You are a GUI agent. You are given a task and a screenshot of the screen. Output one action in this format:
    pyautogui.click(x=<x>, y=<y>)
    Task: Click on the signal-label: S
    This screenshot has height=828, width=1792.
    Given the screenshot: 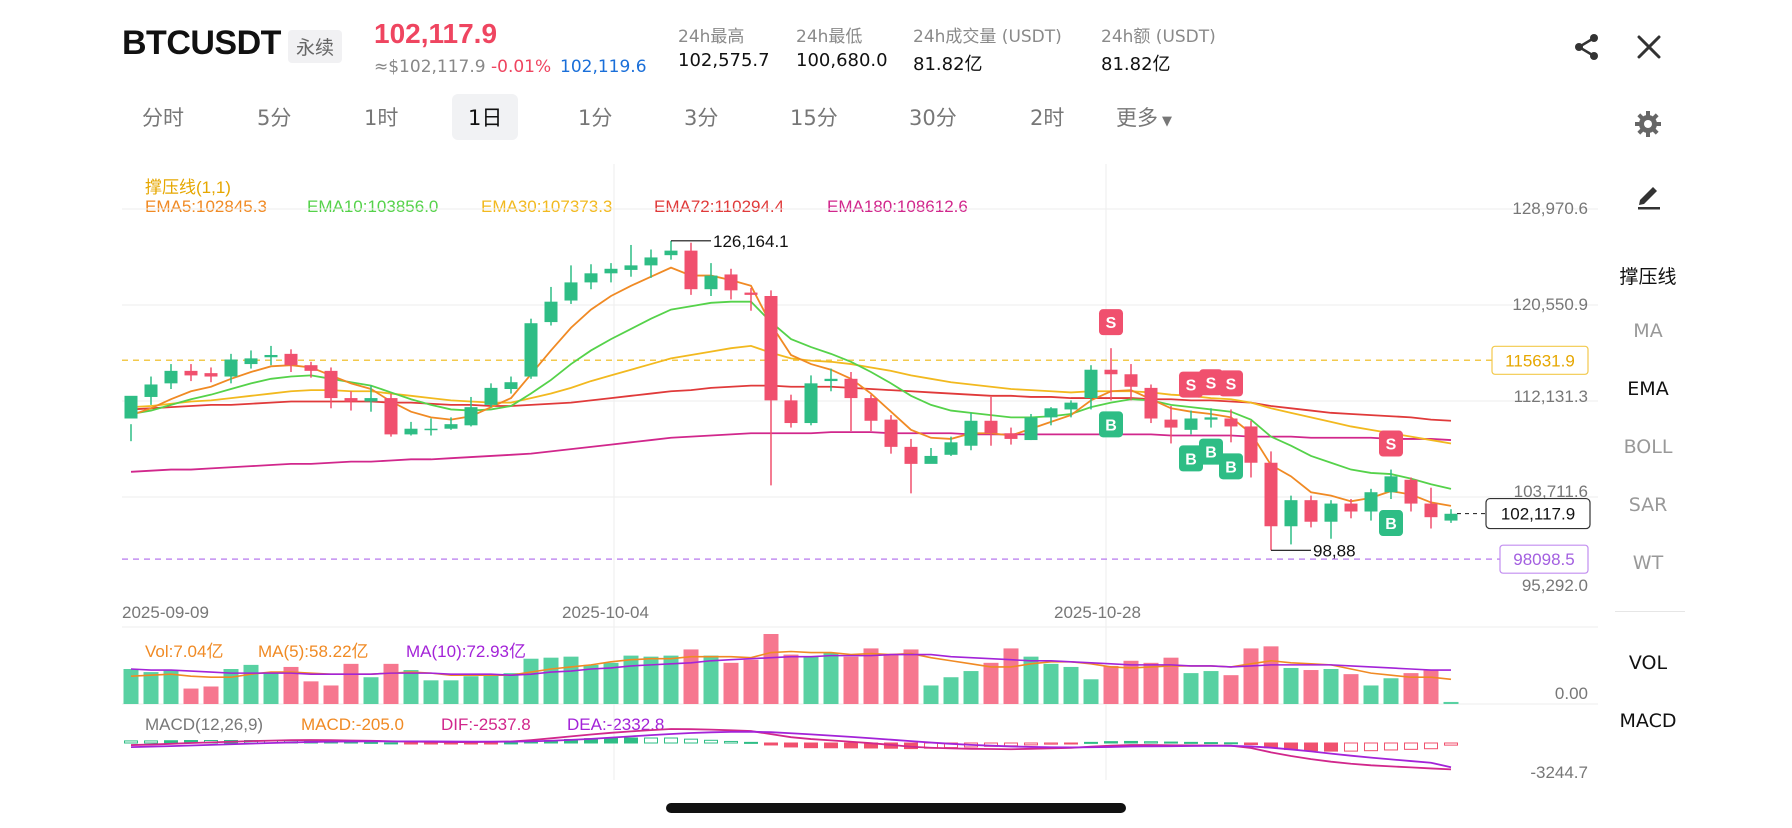 What is the action you would take?
    pyautogui.click(x=1391, y=445)
    